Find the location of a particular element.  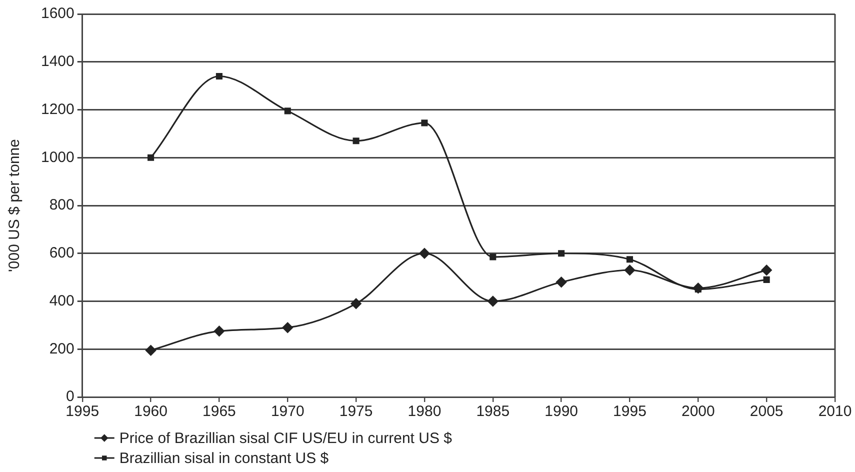

x-tick-label: 1985 is located at coordinates (493, 411).